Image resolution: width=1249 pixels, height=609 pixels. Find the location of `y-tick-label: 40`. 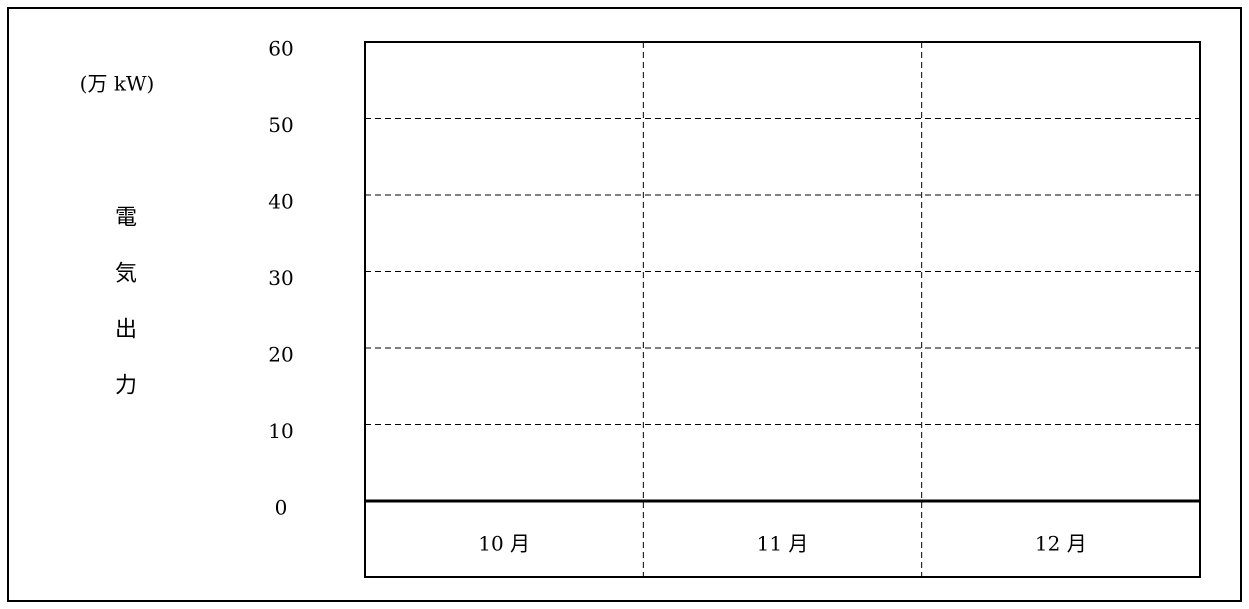

y-tick-label: 40 is located at coordinates (280, 202).